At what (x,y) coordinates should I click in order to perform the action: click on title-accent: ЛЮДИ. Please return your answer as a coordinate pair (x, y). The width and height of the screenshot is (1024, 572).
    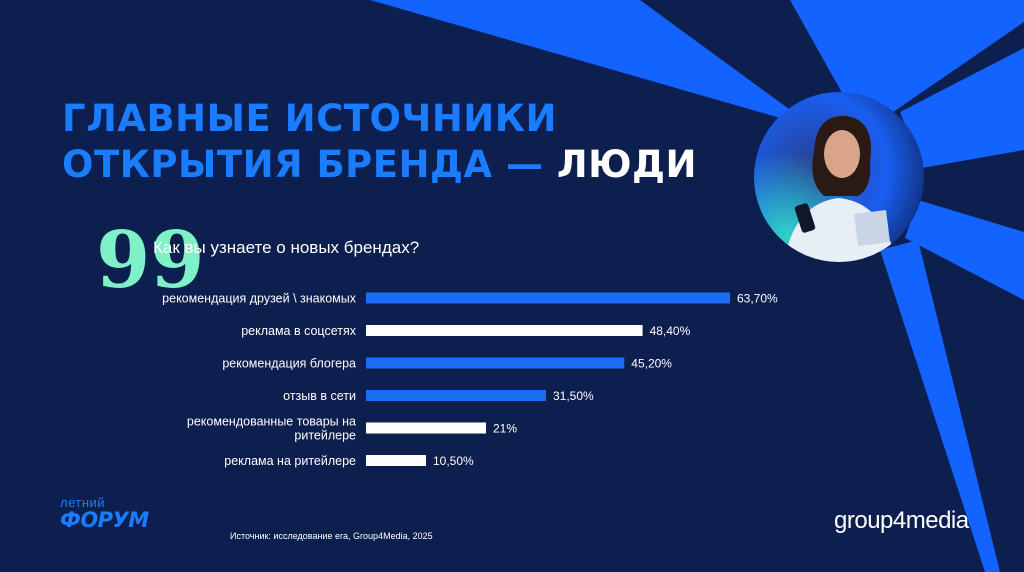
    Looking at the image, I should click on (626, 164).